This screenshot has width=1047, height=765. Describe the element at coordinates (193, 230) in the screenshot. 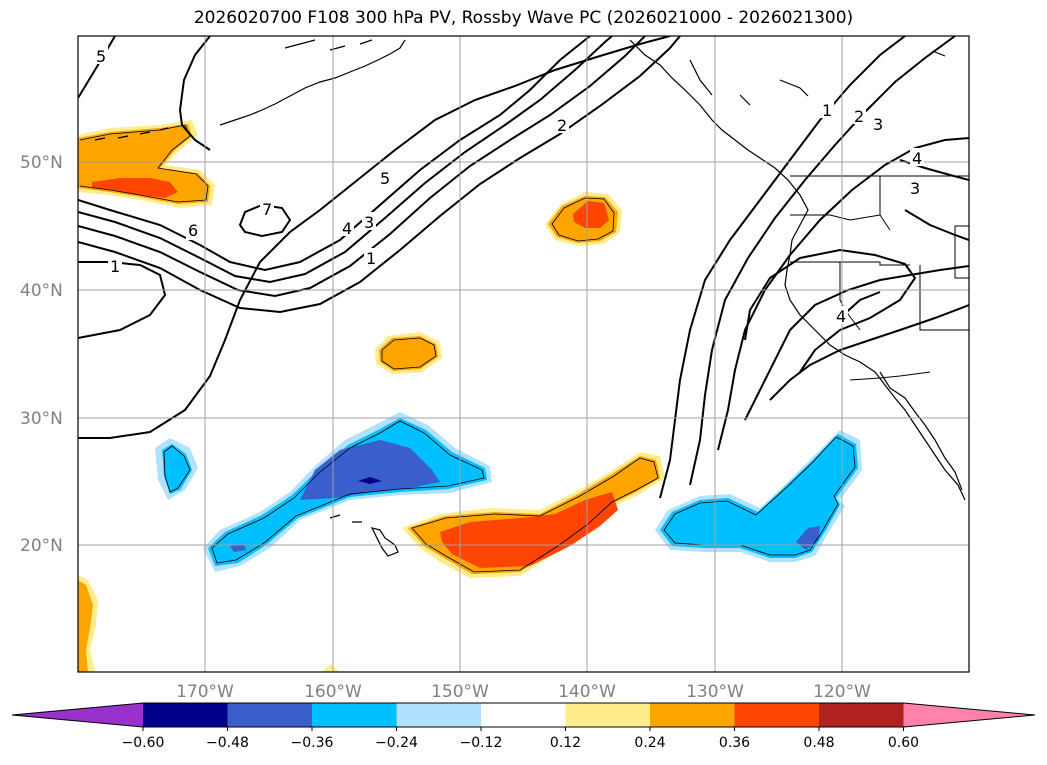

I see `contour-label: 6` at that location.